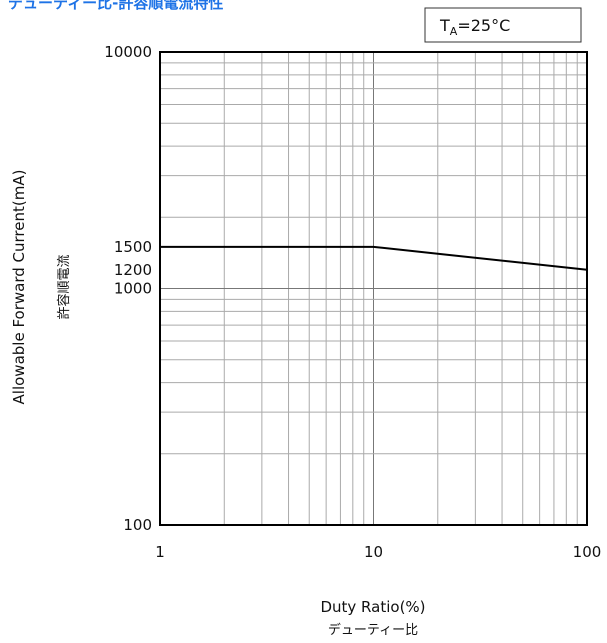  I want to click on condition-label: TA=25°C, so click(474, 27).